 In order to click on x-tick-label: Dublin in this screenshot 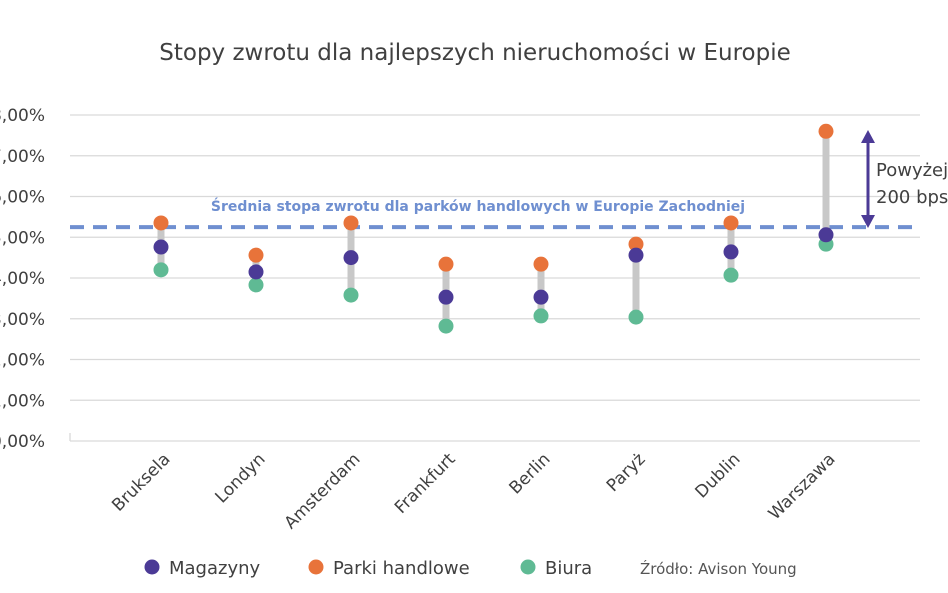, I will do `click(718, 475)`.